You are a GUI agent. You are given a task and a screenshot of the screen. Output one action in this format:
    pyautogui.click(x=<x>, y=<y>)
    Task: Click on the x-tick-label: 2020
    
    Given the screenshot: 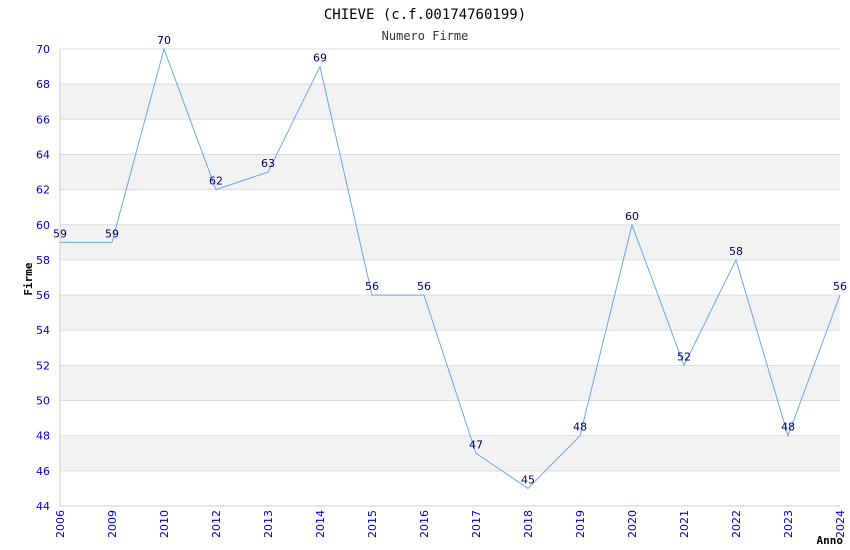 What is the action you would take?
    pyautogui.click(x=632, y=524)
    